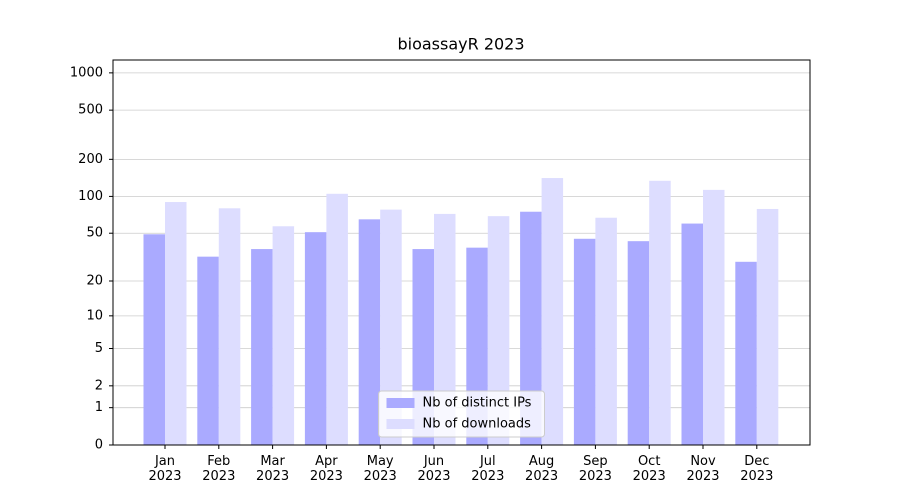  I want to click on y-tick-label: 50, so click(94, 233).